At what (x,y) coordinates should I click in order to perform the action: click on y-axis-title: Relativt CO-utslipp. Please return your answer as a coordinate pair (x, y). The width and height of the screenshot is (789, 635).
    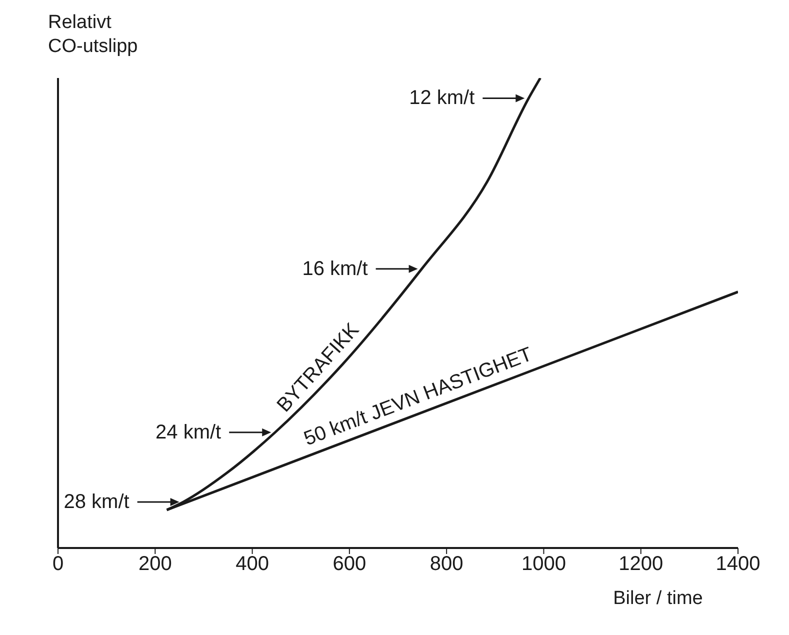
    Looking at the image, I should click on (93, 34).